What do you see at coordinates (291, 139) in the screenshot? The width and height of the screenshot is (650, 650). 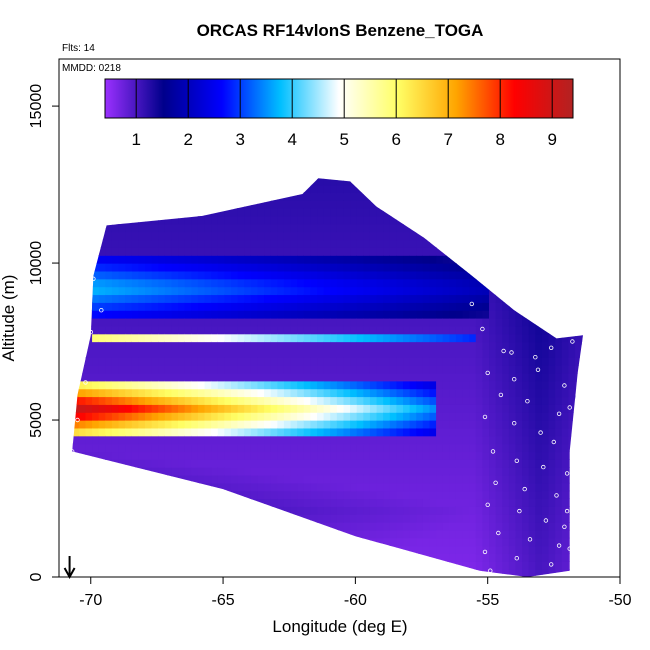 I see `colorbar-tick-label: 4` at bounding box center [291, 139].